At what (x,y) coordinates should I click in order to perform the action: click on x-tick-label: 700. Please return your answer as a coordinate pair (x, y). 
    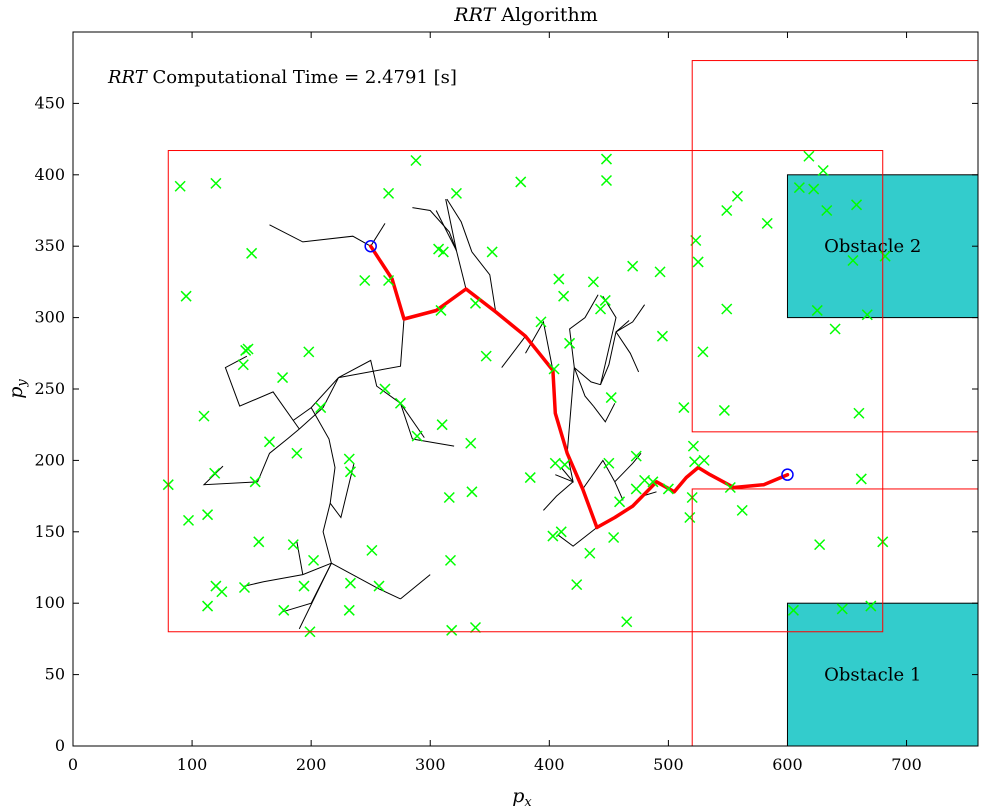
    Looking at the image, I should click on (906, 764).